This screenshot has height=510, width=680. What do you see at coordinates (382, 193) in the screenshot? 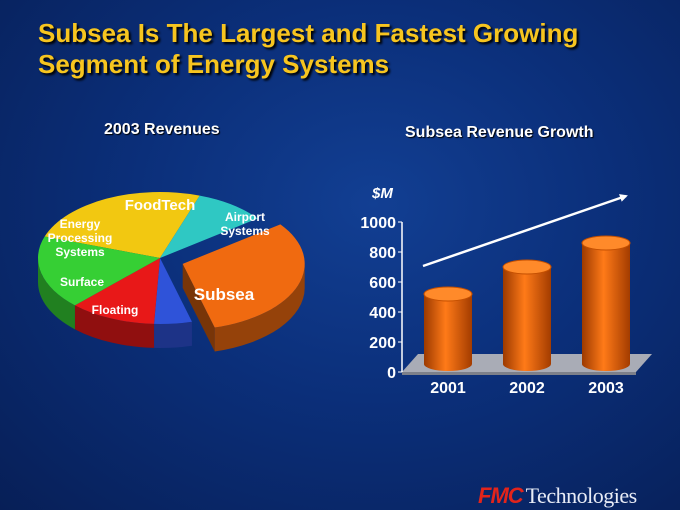
I see `y-axis-label: $M` at bounding box center [382, 193].